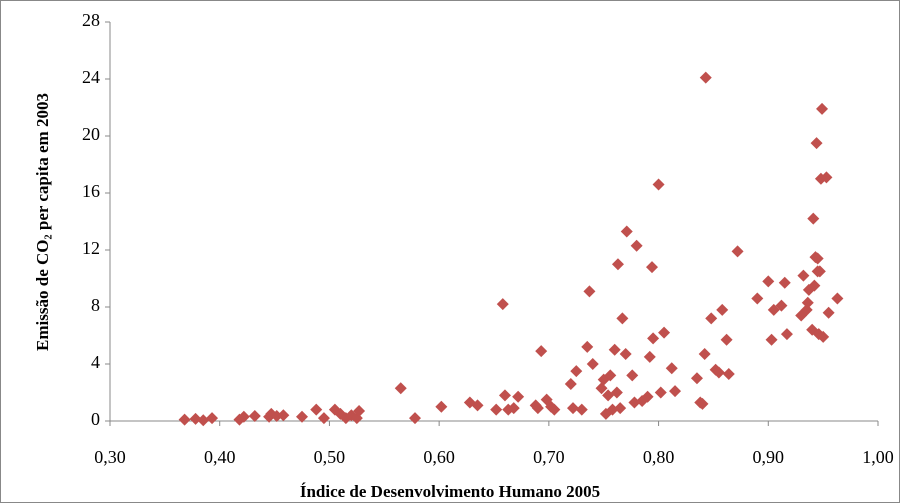 The height and width of the screenshot is (504, 901). I want to click on y-axis-label: Emissão de CO₂ per capita em 2003, so click(42, 222).